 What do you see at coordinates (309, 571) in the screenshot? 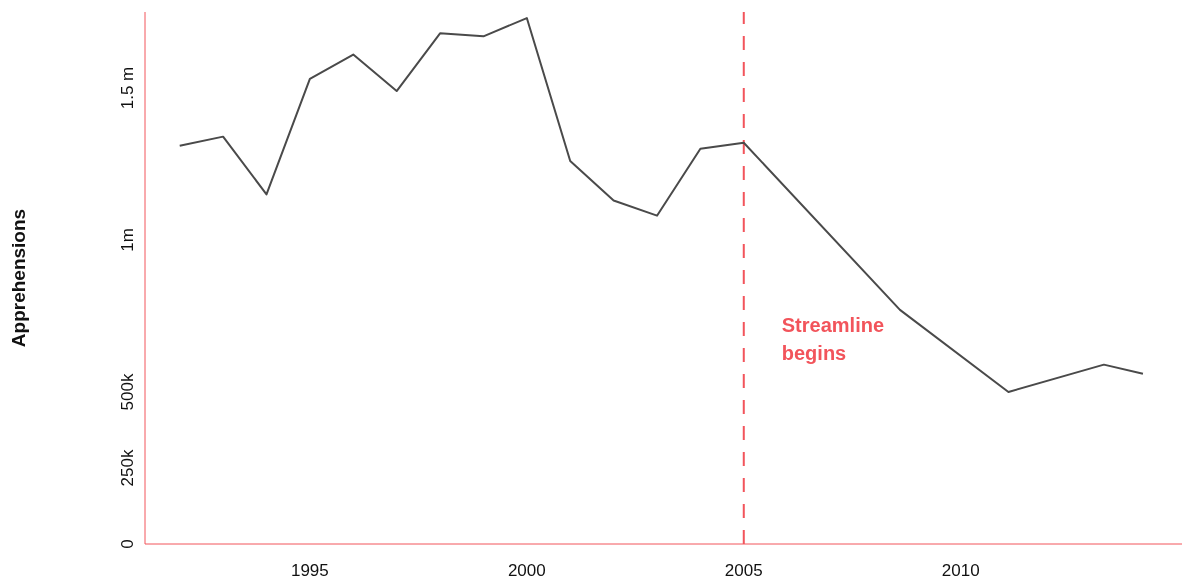
I see `x-tick-label: 1995` at bounding box center [309, 571].